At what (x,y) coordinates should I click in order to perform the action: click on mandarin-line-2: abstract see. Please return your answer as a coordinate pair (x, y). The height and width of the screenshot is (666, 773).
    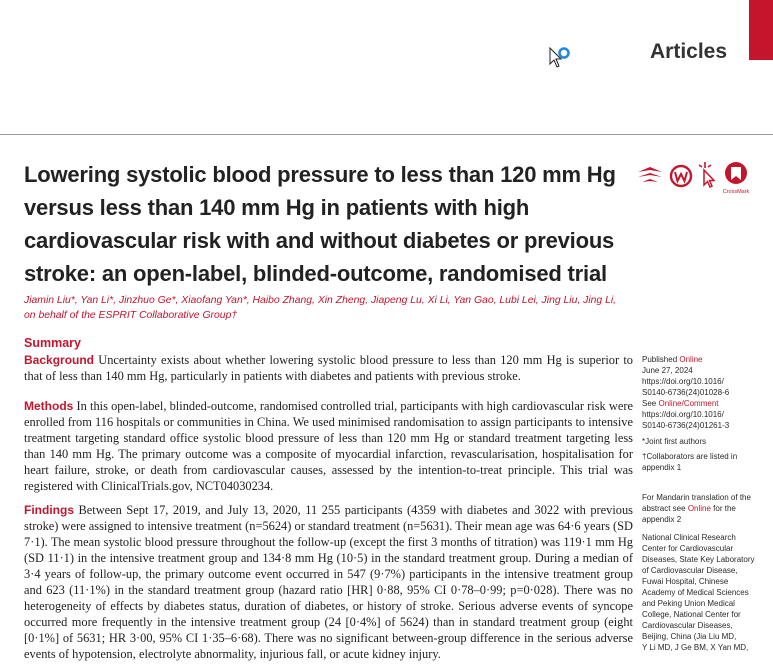
    Looking at the image, I should click on (664, 508).